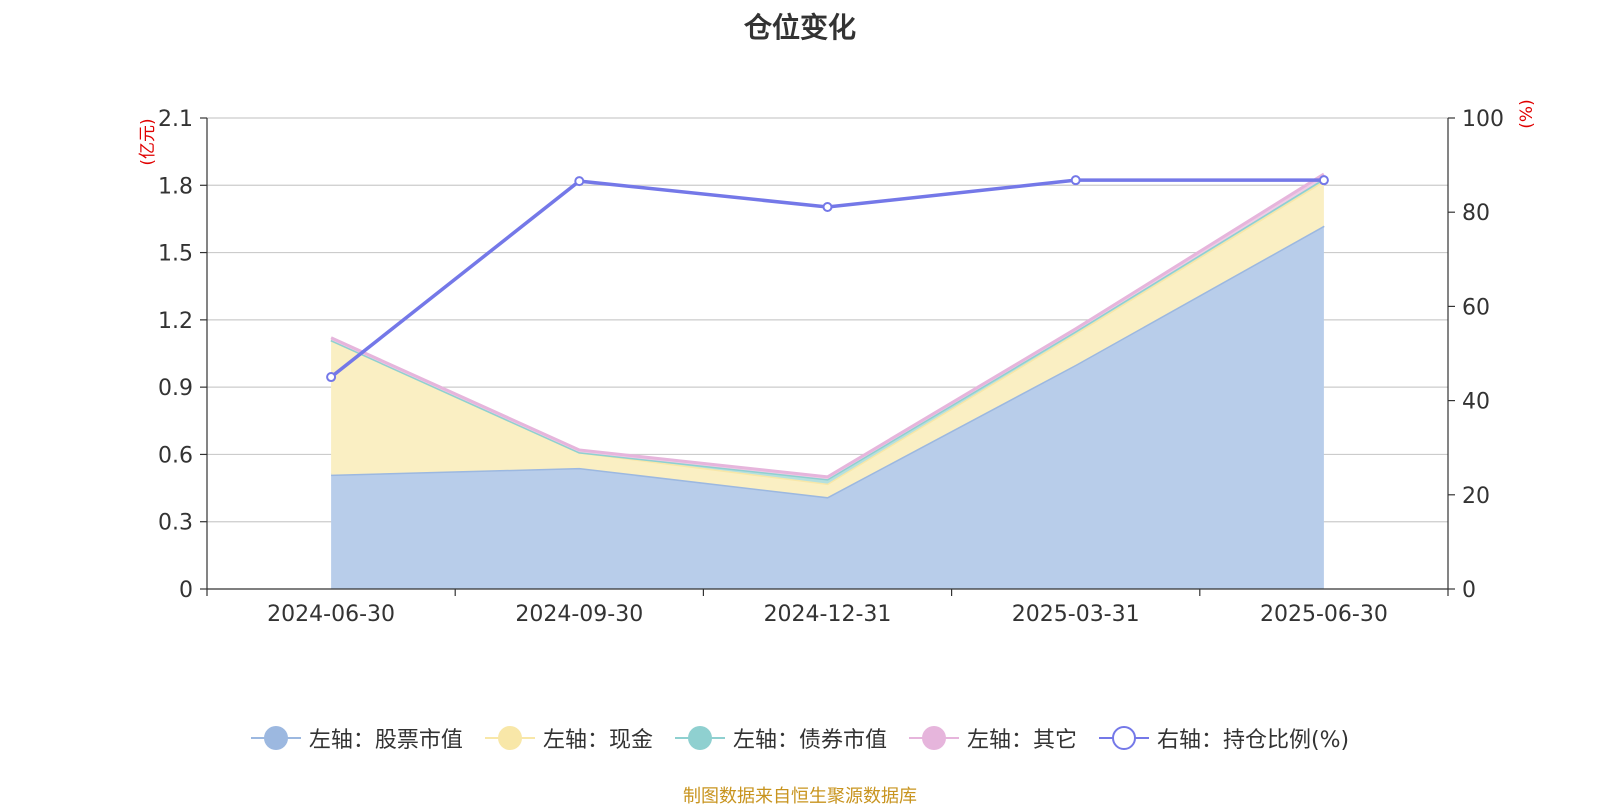  I want to click on legend-item: 右轴：持仓比例(%), so click(1224, 738).